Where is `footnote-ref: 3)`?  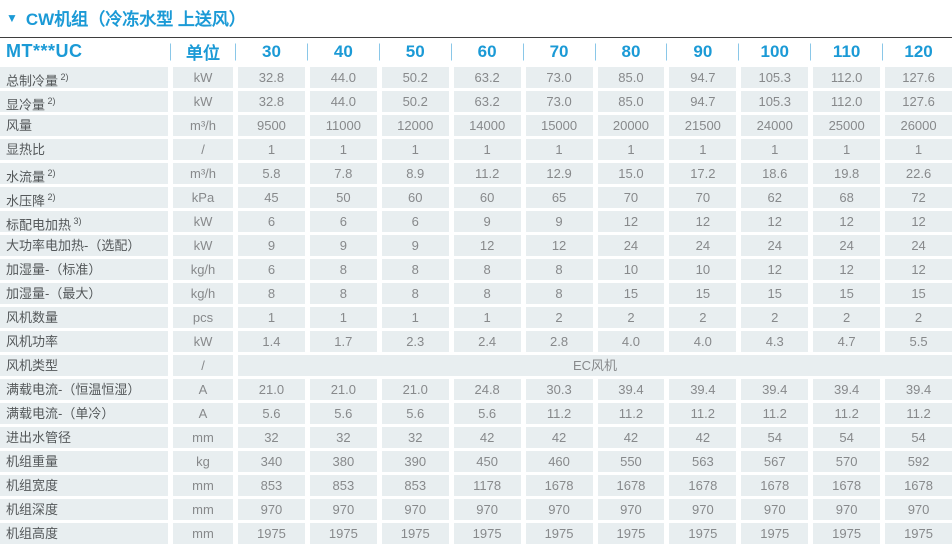 footnote-ref: 3) is located at coordinates (76, 221).